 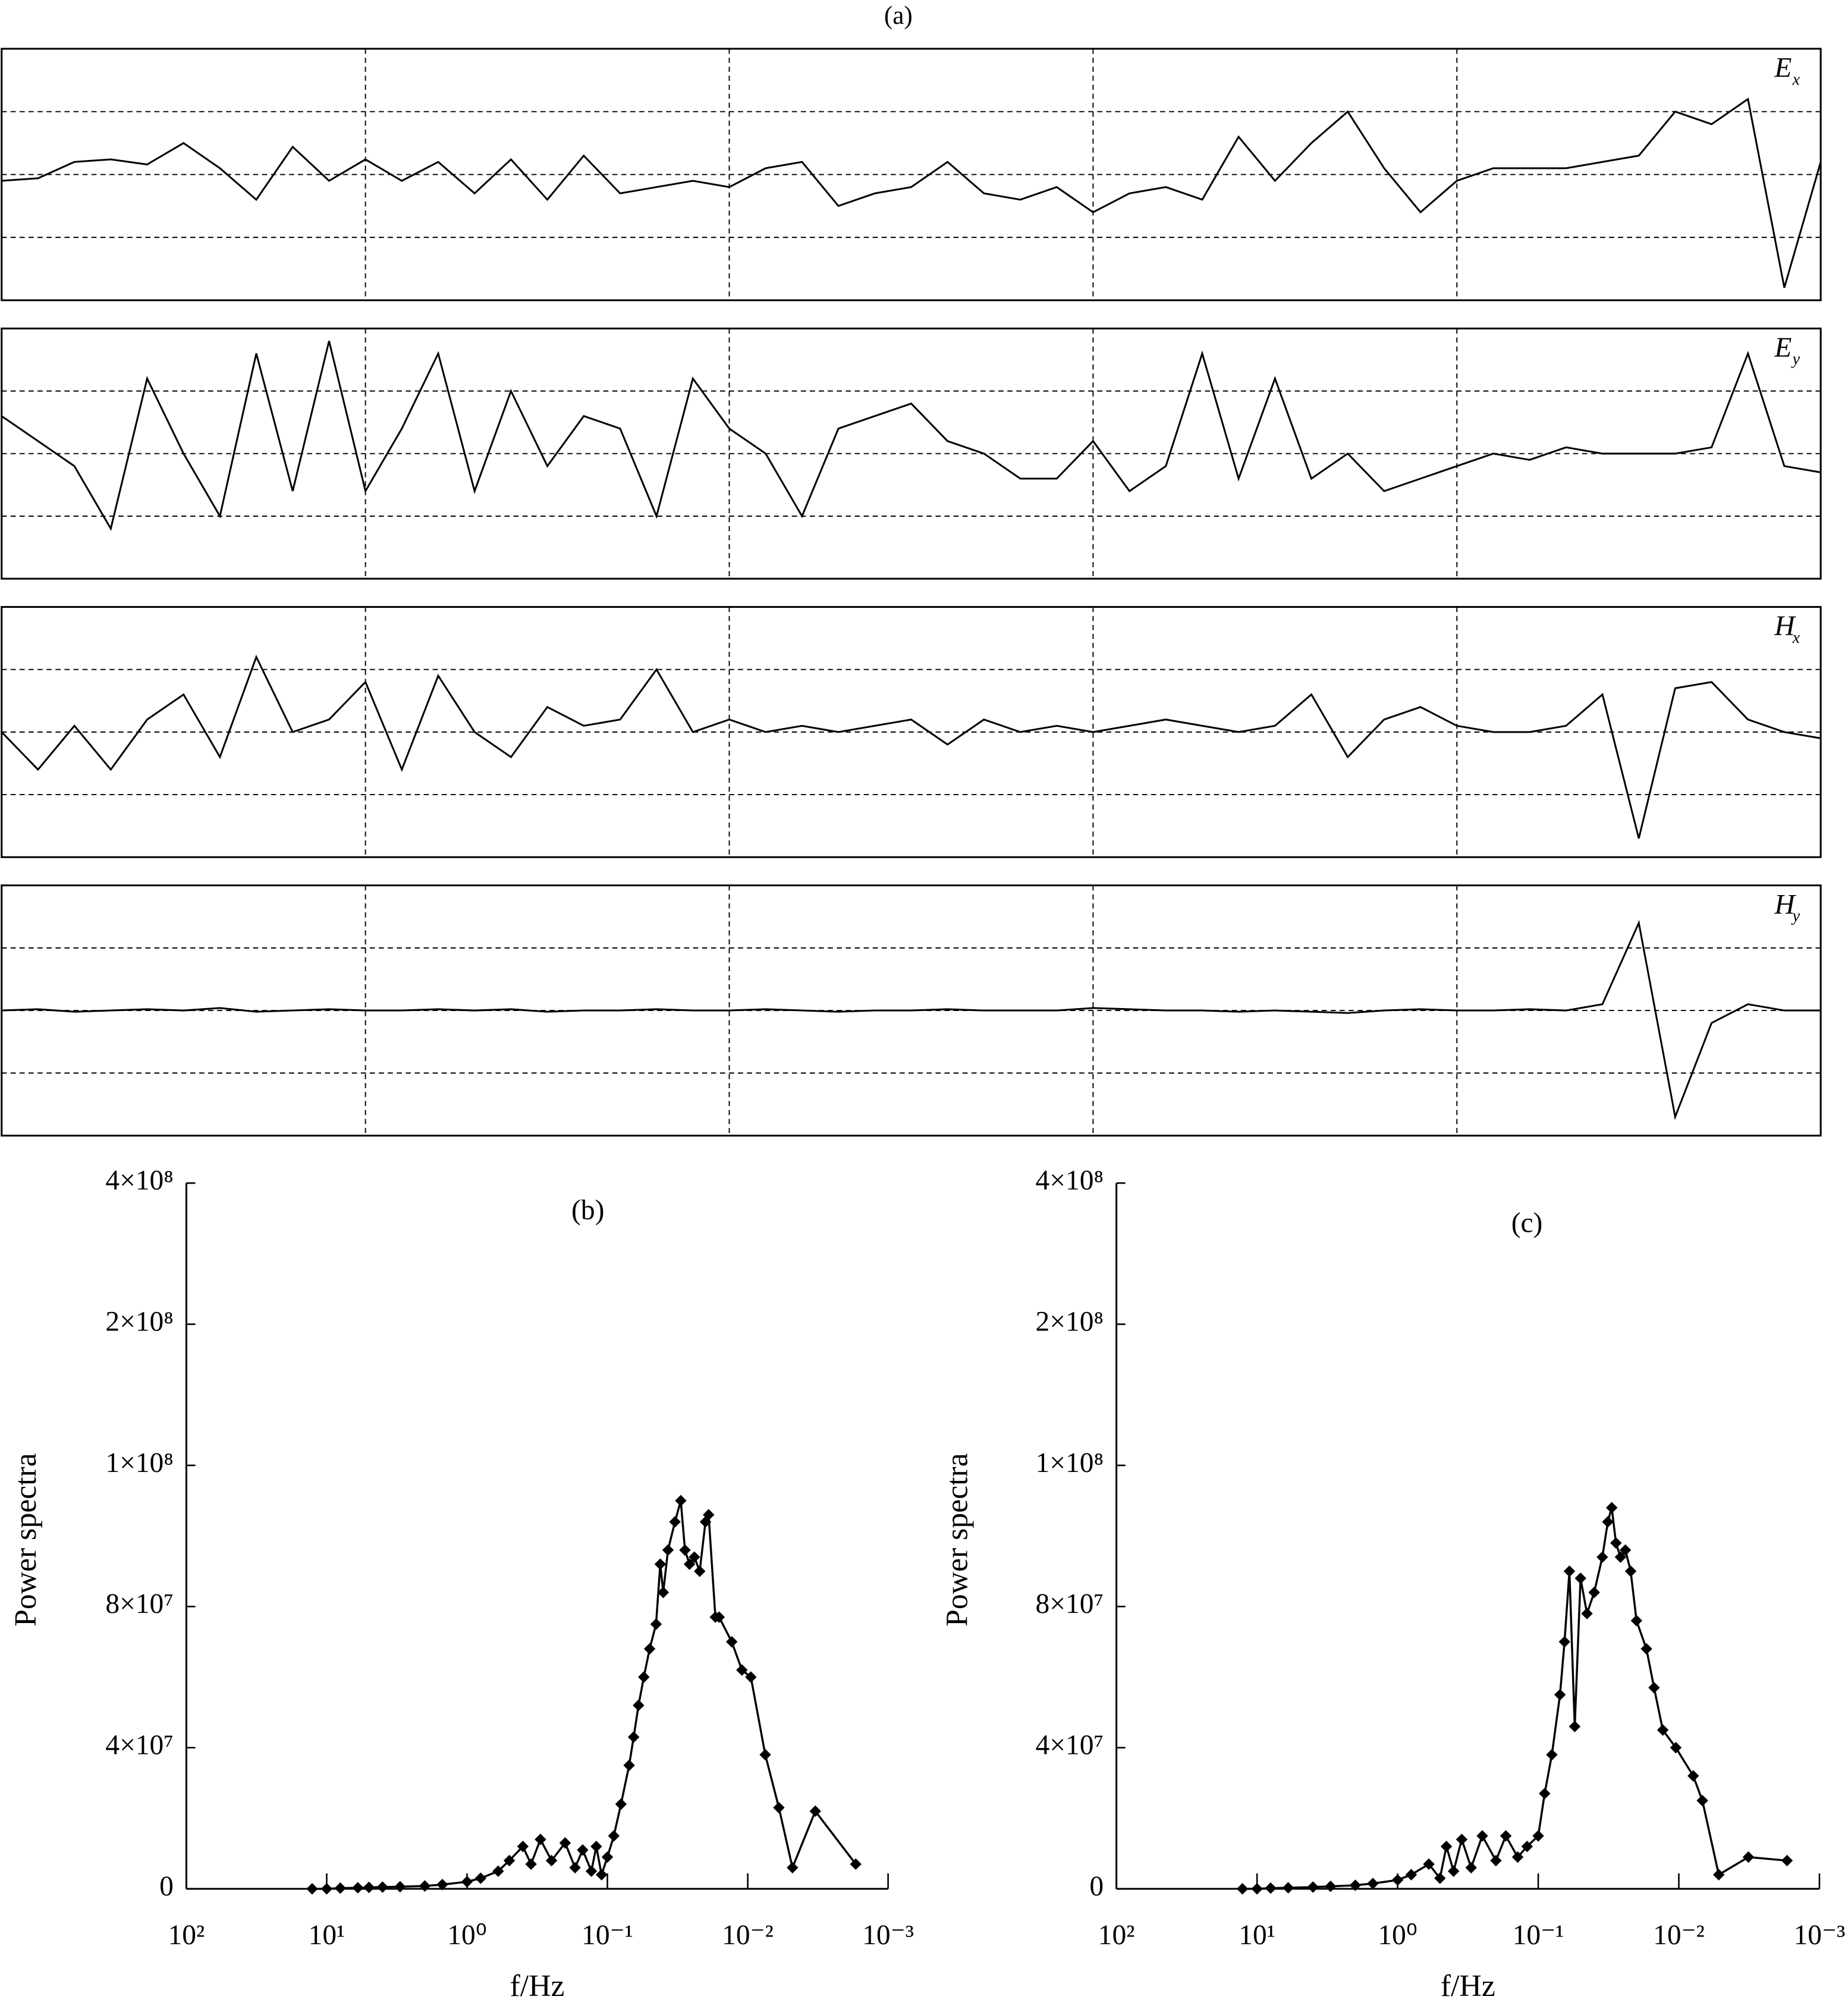 What do you see at coordinates (537, 1986) in the screenshot?
I see `x-axis-label: f/Hz` at bounding box center [537, 1986].